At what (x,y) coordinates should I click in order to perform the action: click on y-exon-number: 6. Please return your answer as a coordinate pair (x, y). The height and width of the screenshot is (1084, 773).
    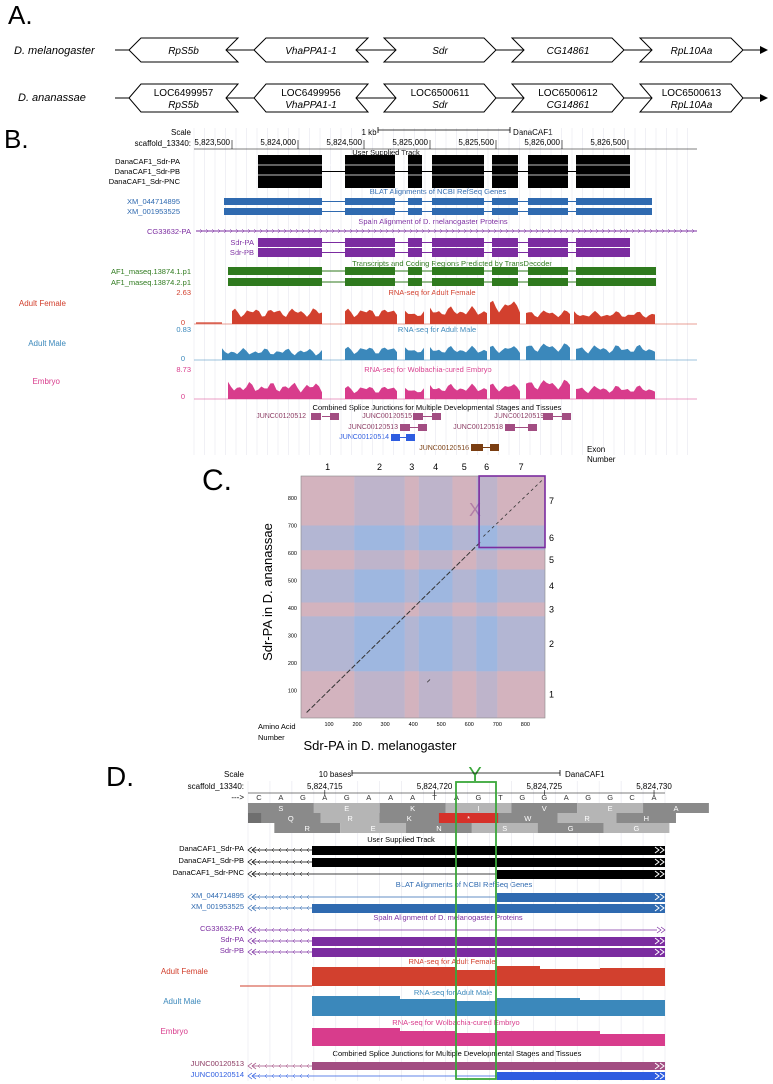
    Looking at the image, I should click on (551, 538).